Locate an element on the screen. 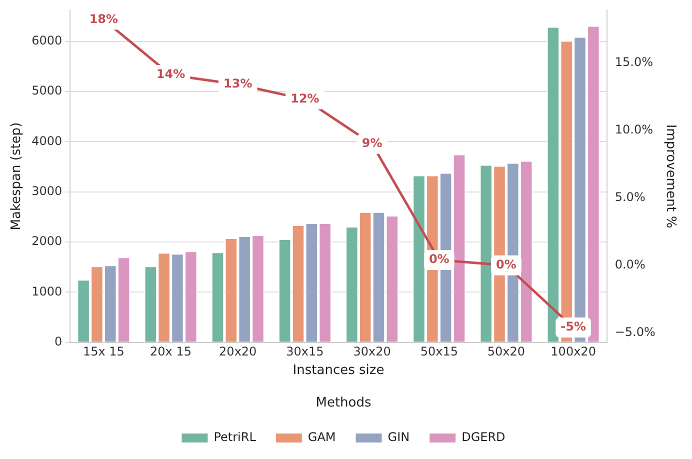 This screenshot has width=692, height=459. x-tick-label: 20x20 is located at coordinates (238, 351).